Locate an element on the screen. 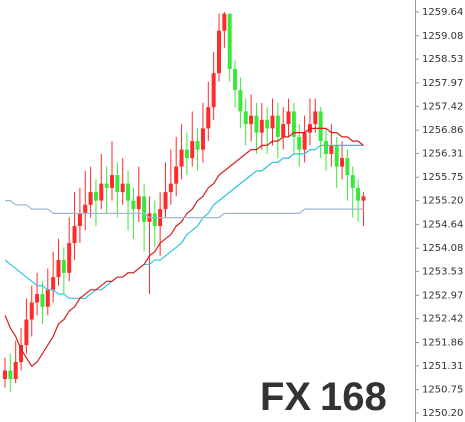 This screenshot has height=422, width=465. y-tick-label: 1258.53 is located at coordinates (442, 59).